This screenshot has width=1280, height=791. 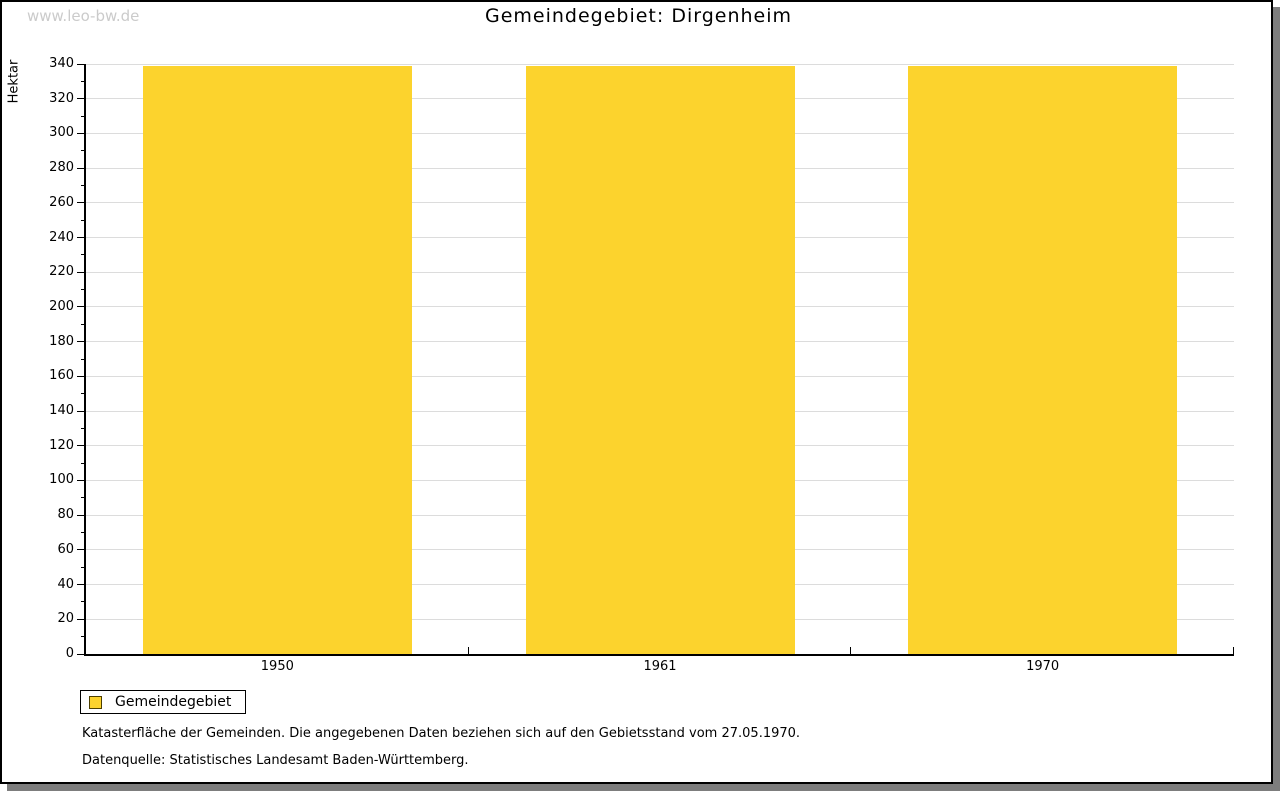 I want to click on y-tick-label: 160, so click(x=61, y=376).